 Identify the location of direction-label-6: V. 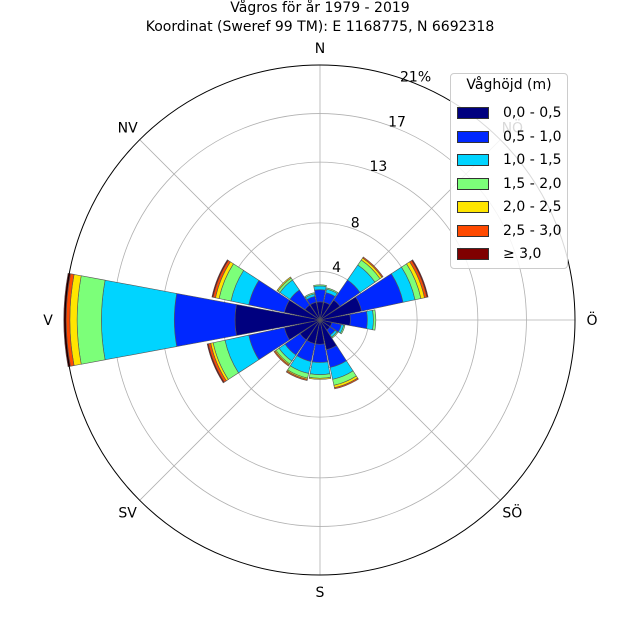
(48, 321).